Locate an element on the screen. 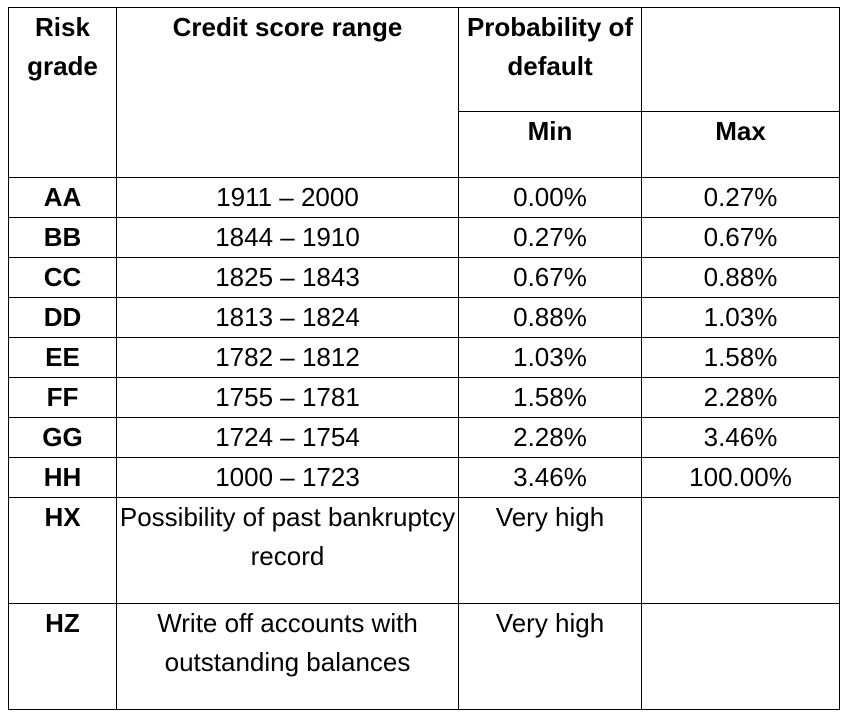  table-row: DD 1813 – 1824 0.88% 1.03% is located at coordinates (424, 317).